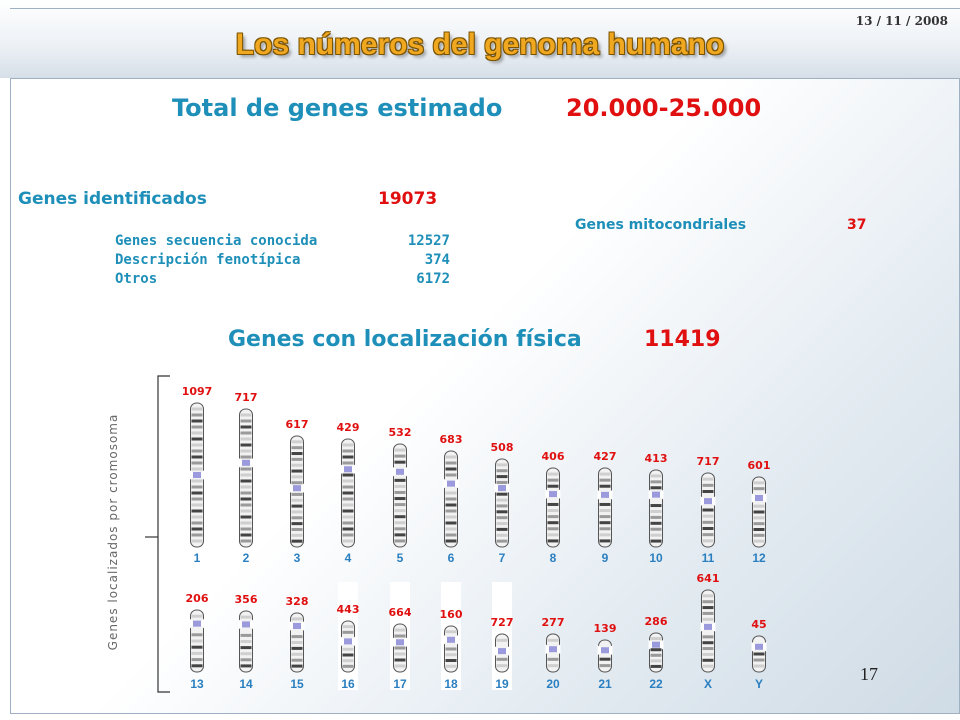 The height and width of the screenshot is (720, 960). What do you see at coordinates (759, 558) in the screenshot?
I see `chromosome-number-label: 12` at bounding box center [759, 558].